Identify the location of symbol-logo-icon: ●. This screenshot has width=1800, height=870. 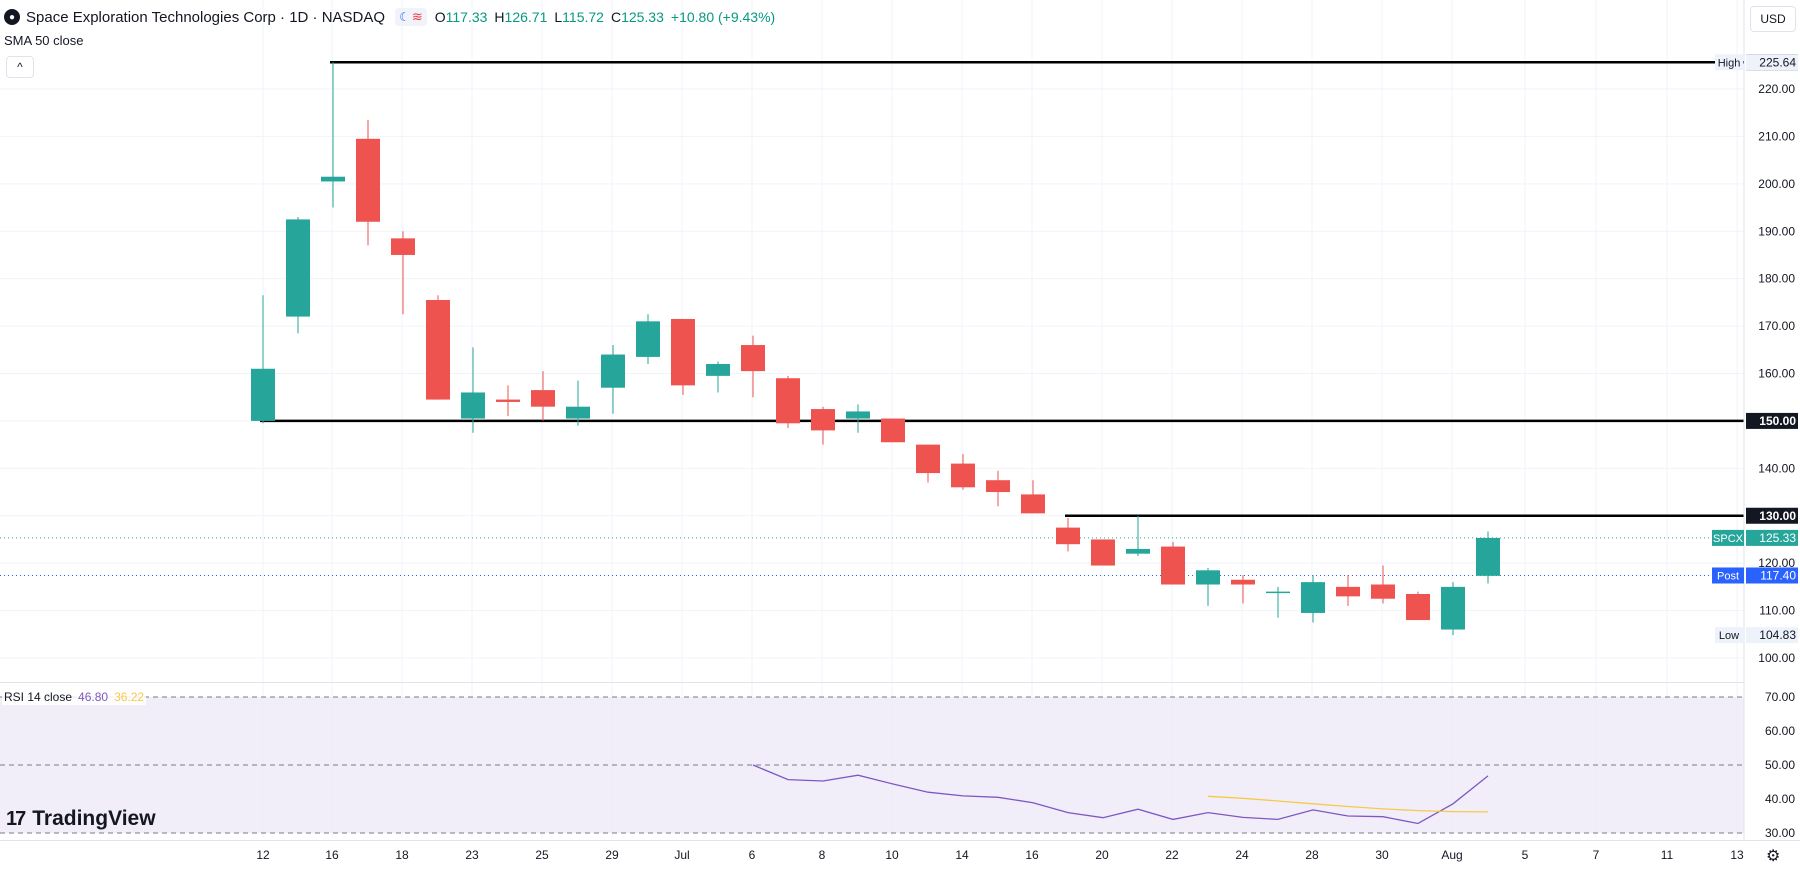
(12, 17).